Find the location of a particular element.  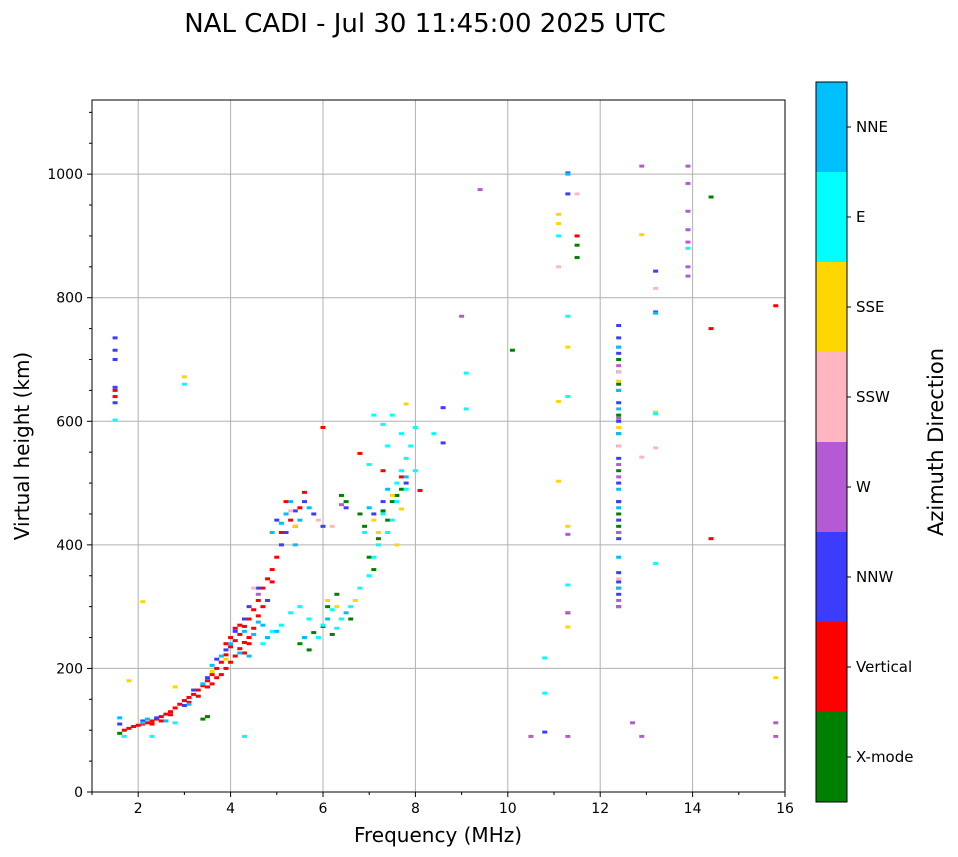

y-tick-label: 1000 is located at coordinates (65, 175).